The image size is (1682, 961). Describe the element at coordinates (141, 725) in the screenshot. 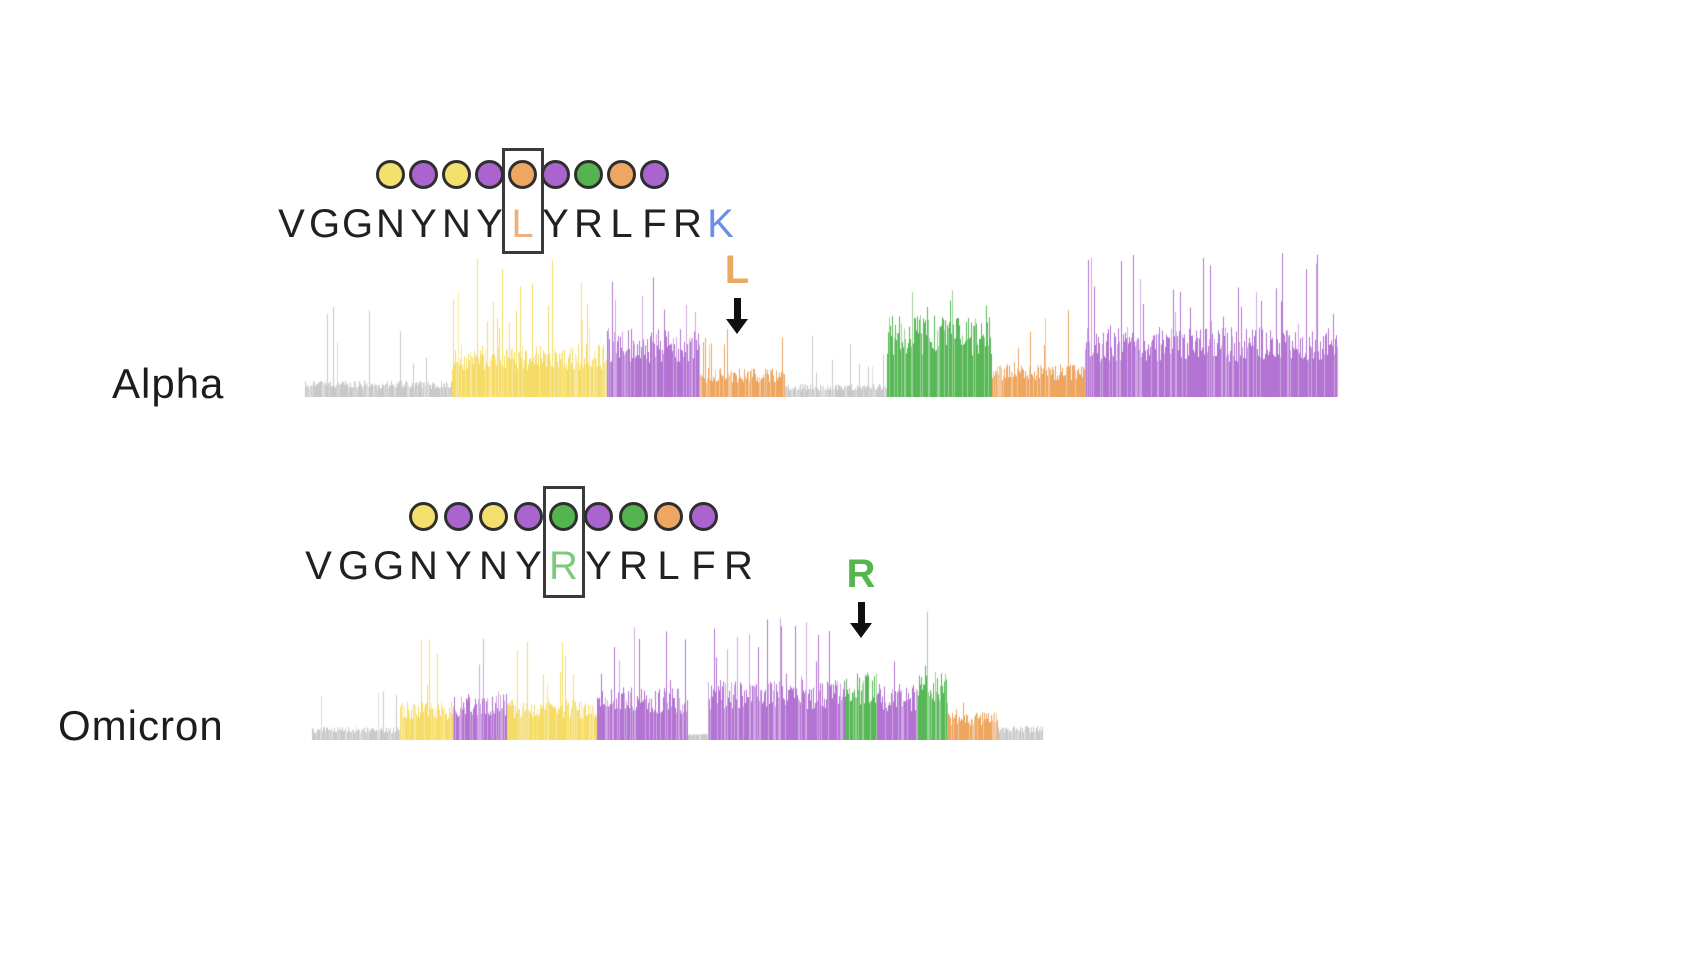

I see `omicron-row-label: Omicron` at that location.